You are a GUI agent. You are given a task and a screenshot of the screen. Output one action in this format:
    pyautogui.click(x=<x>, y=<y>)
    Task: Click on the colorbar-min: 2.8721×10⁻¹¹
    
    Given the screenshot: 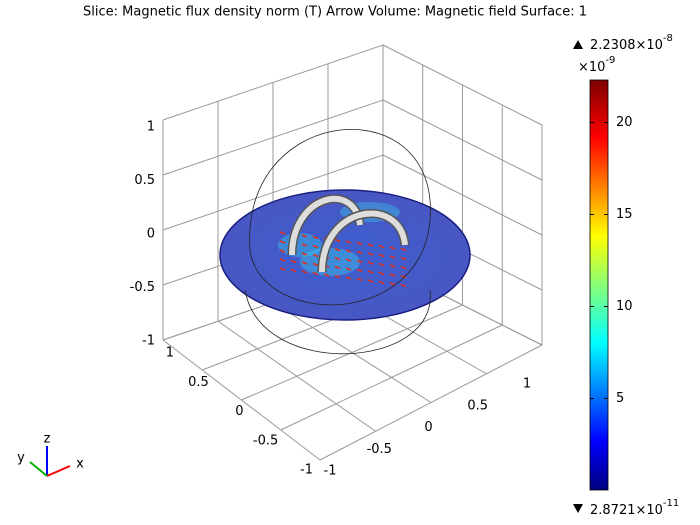 What is the action you would take?
    pyautogui.click(x=634, y=508)
    